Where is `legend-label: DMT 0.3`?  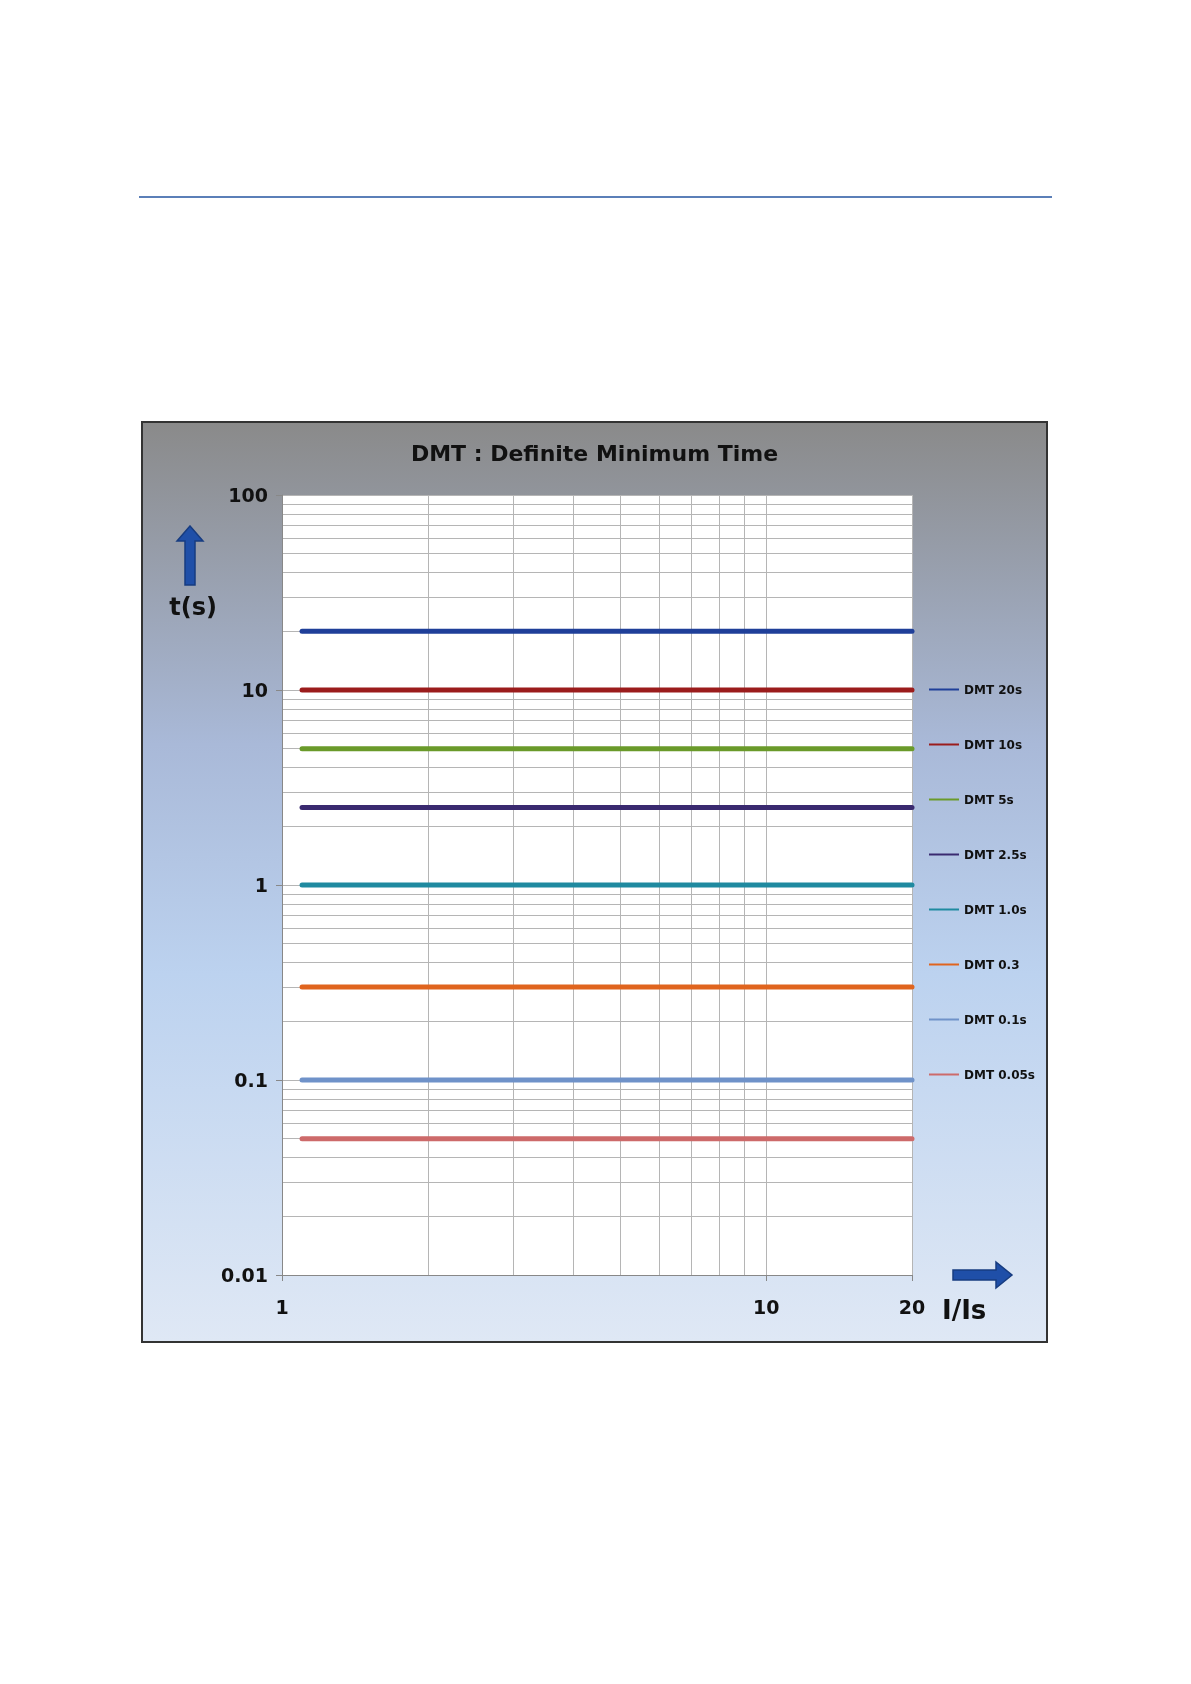
legend-label: DMT 0.3 is located at coordinates (991, 964).